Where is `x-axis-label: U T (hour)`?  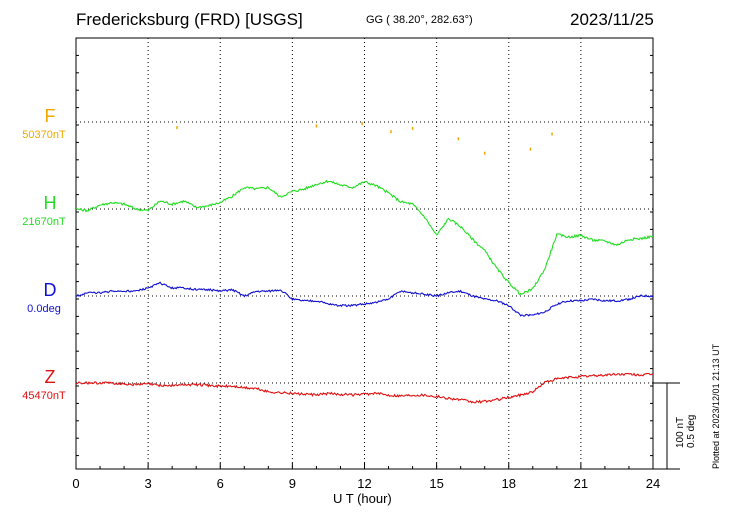 x-axis-label: U T (hour) is located at coordinates (362, 498).